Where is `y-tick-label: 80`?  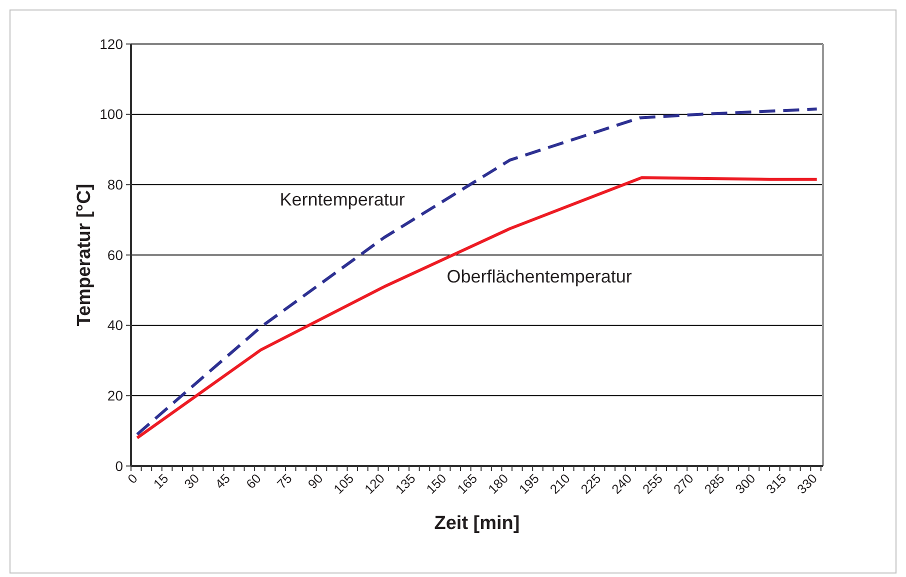
y-tick-label: 80 is located at coordinates (115, 184).